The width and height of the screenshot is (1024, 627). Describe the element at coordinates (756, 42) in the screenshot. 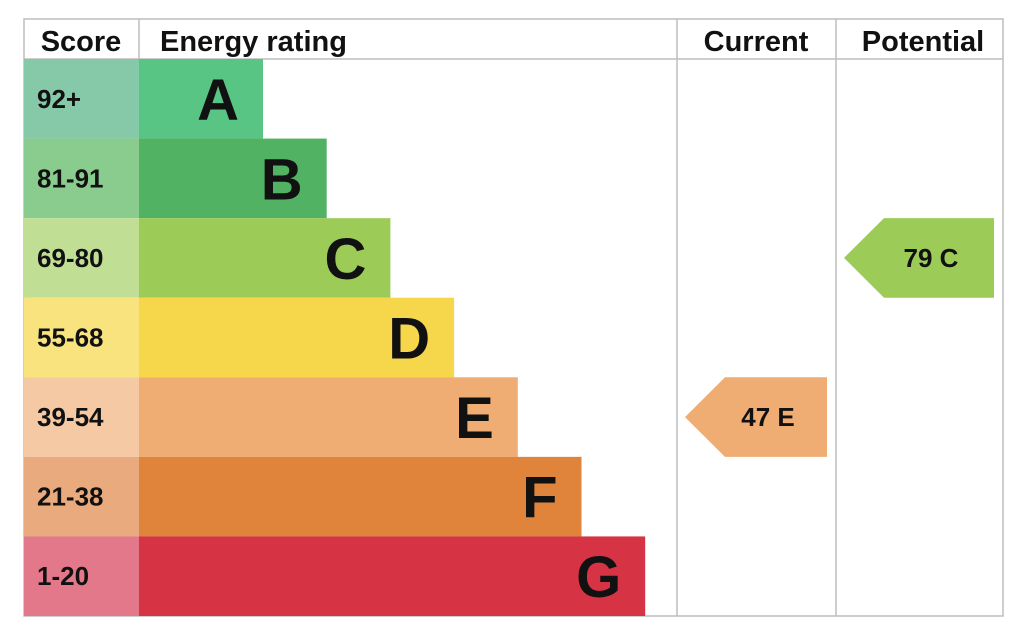

I see `current-header: Current` at that location.